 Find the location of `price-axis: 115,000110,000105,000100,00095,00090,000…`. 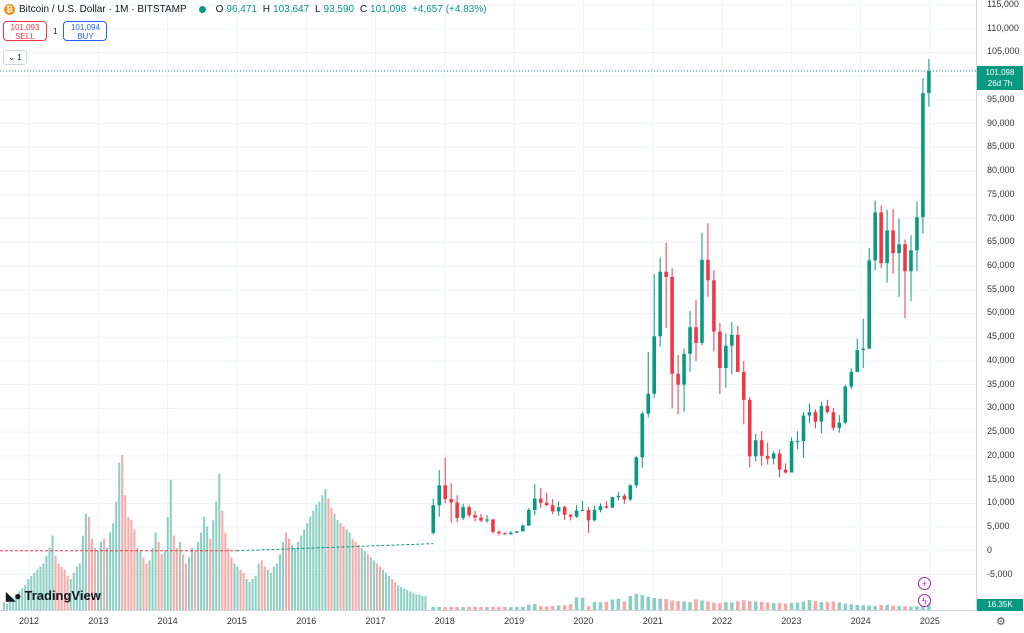

price-axis: 115,000110,000105,000100,00095,00090,000… is located at coordinates (1000, 305).